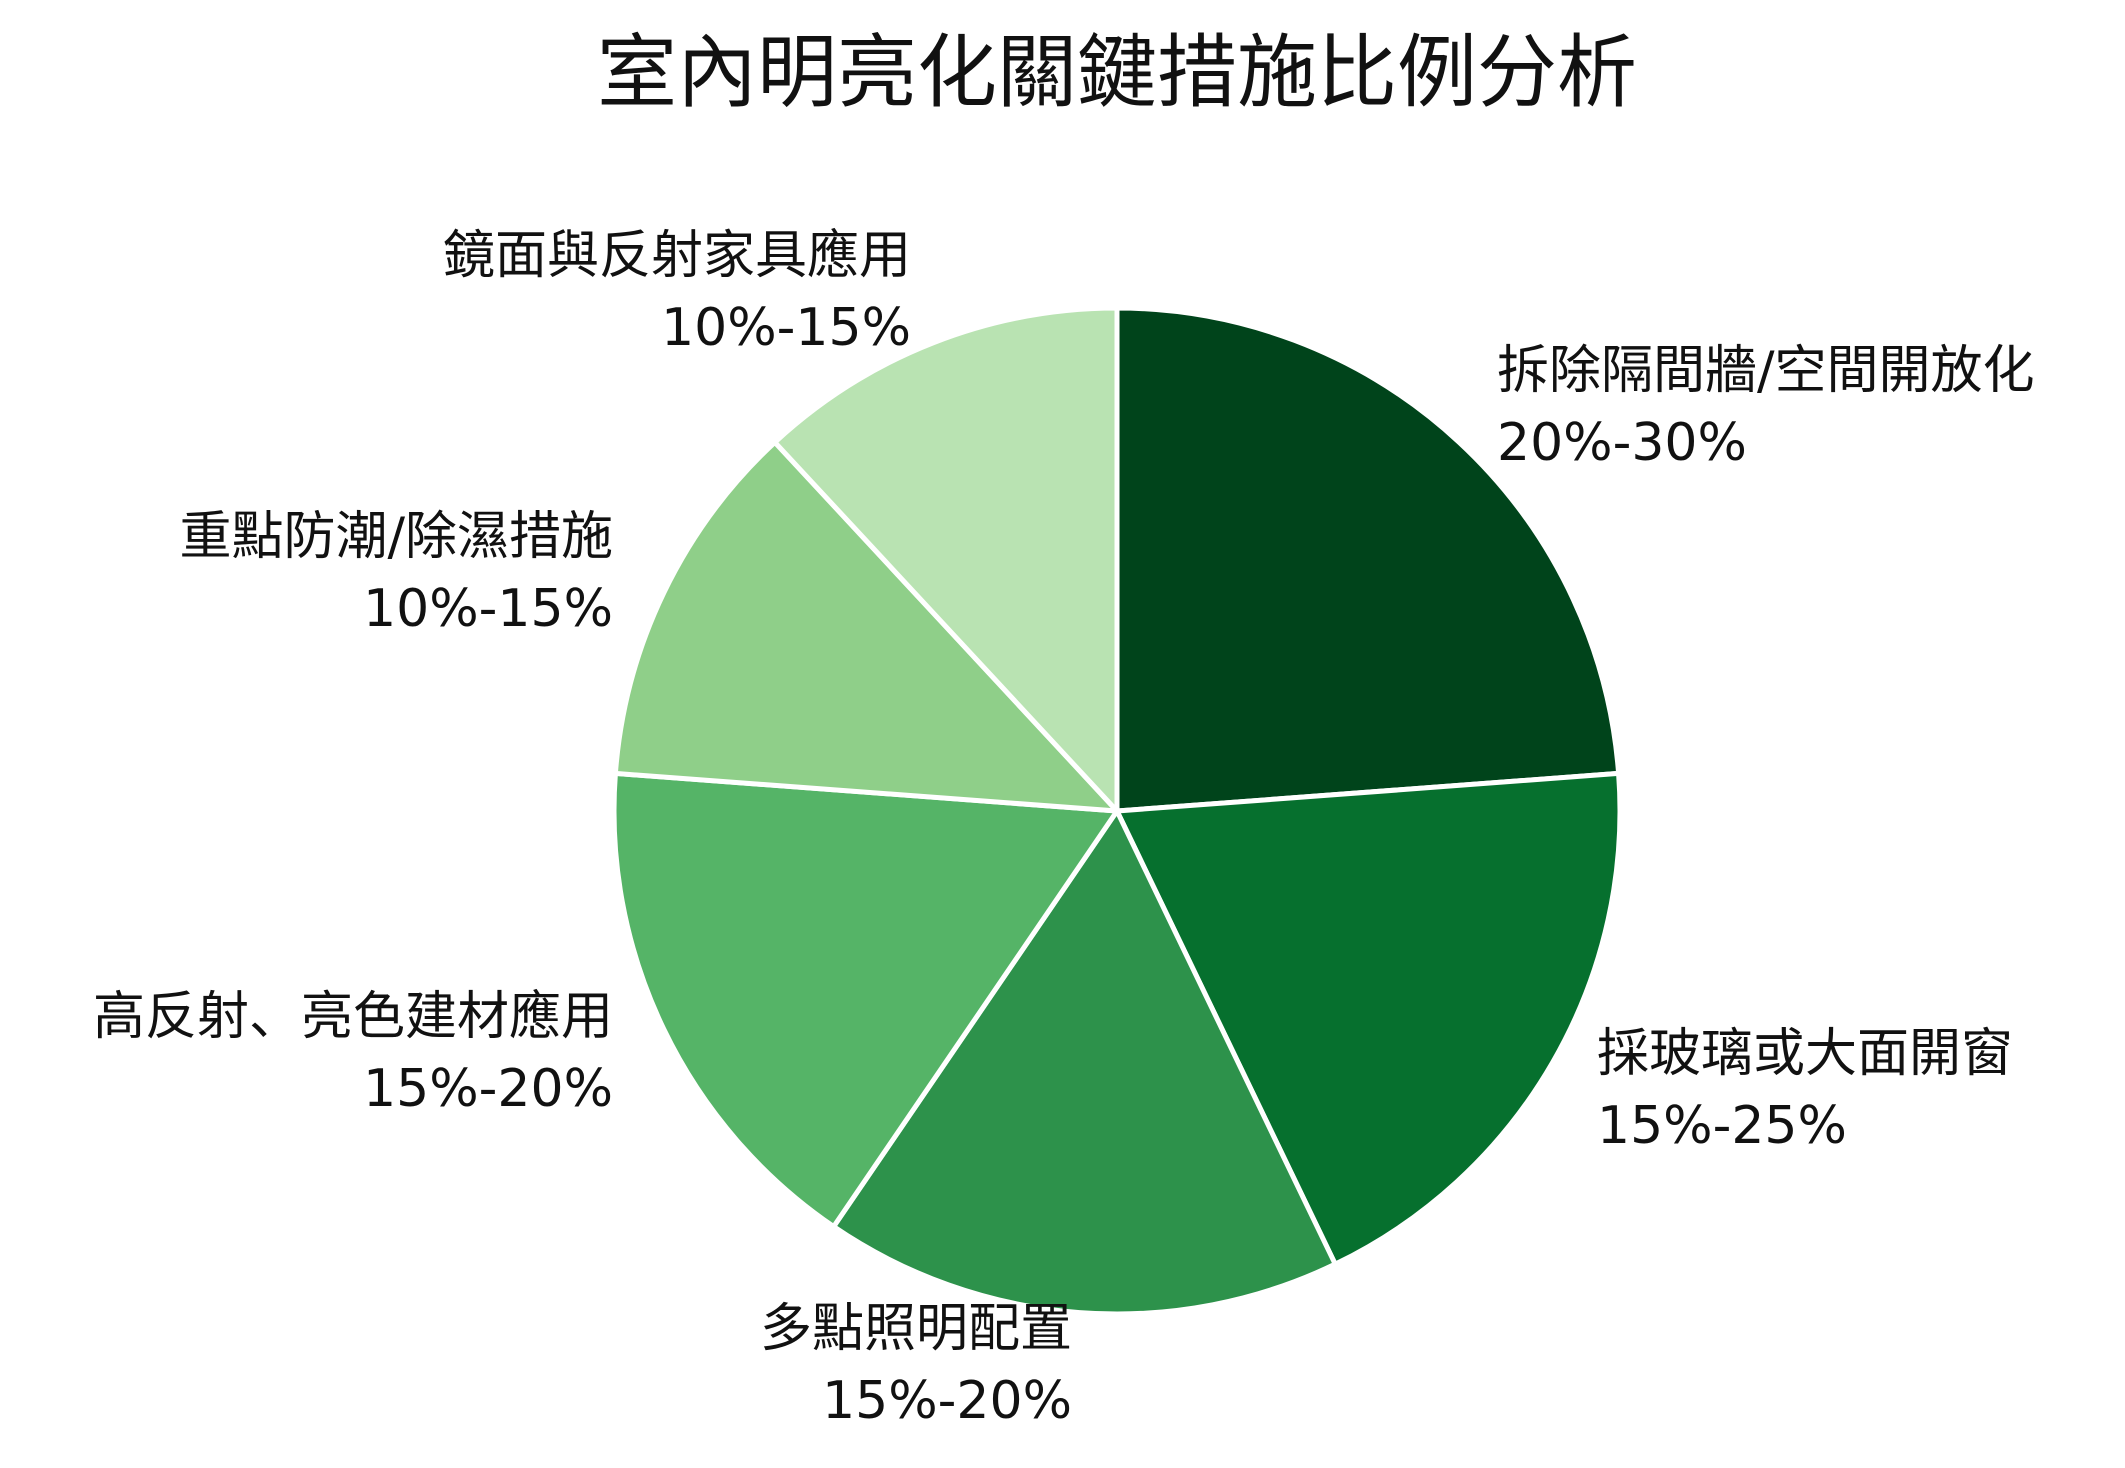 Image resolution: width=2125 pixels, height=1468 pixels. Describe the element at coordinates (1722, 1126) in the screenshot. I see `slice-range-label: 15%-25%` at that location.